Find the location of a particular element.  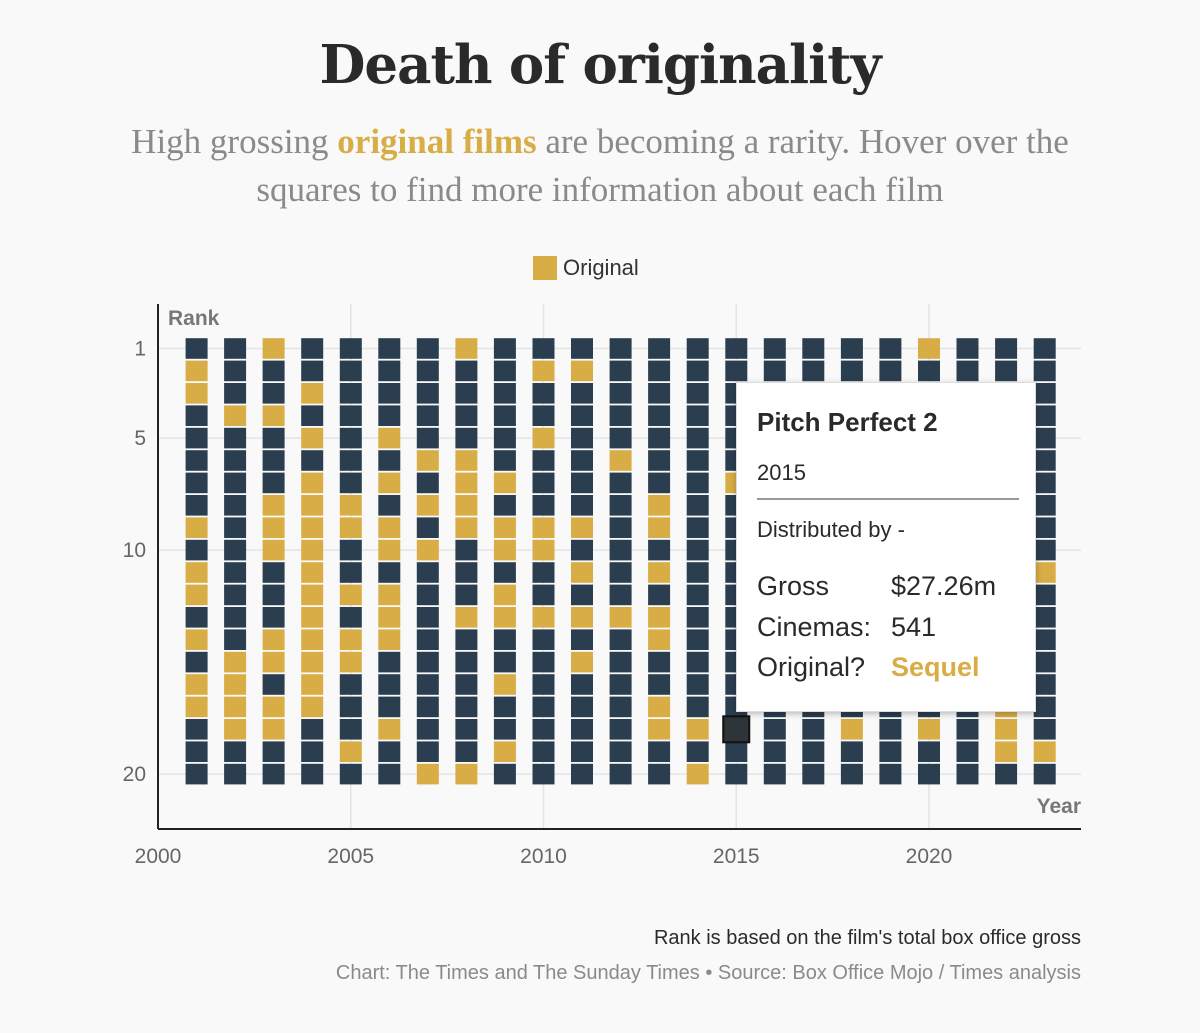

tooltip-original-label: Original? is located at coordinates (811, 667).